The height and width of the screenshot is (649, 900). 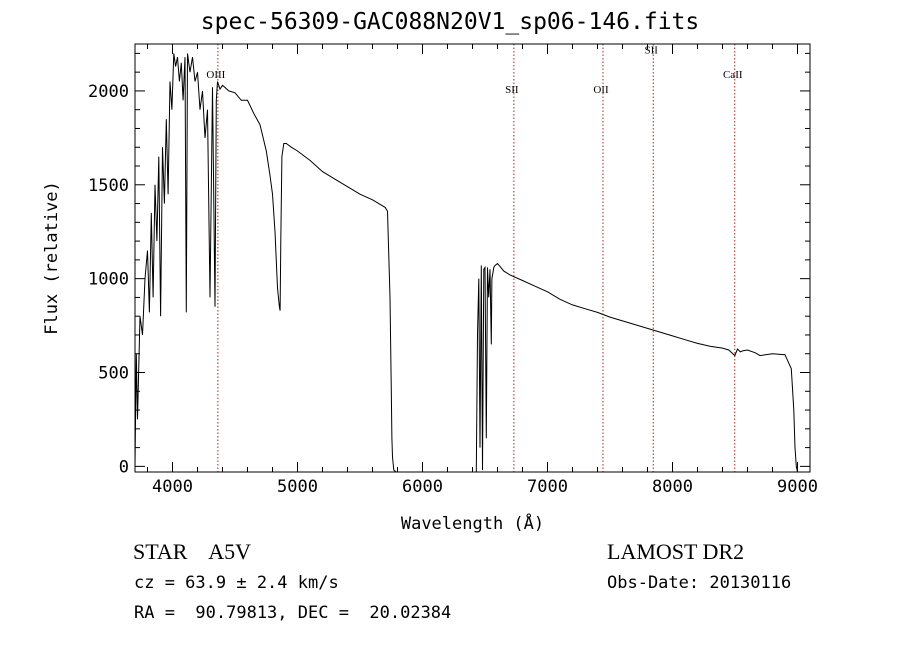 What do you see at coordinates (652, 50) in the screenshot?
I see `line-marker-label-3: SII` at bounding box center [652, 50].